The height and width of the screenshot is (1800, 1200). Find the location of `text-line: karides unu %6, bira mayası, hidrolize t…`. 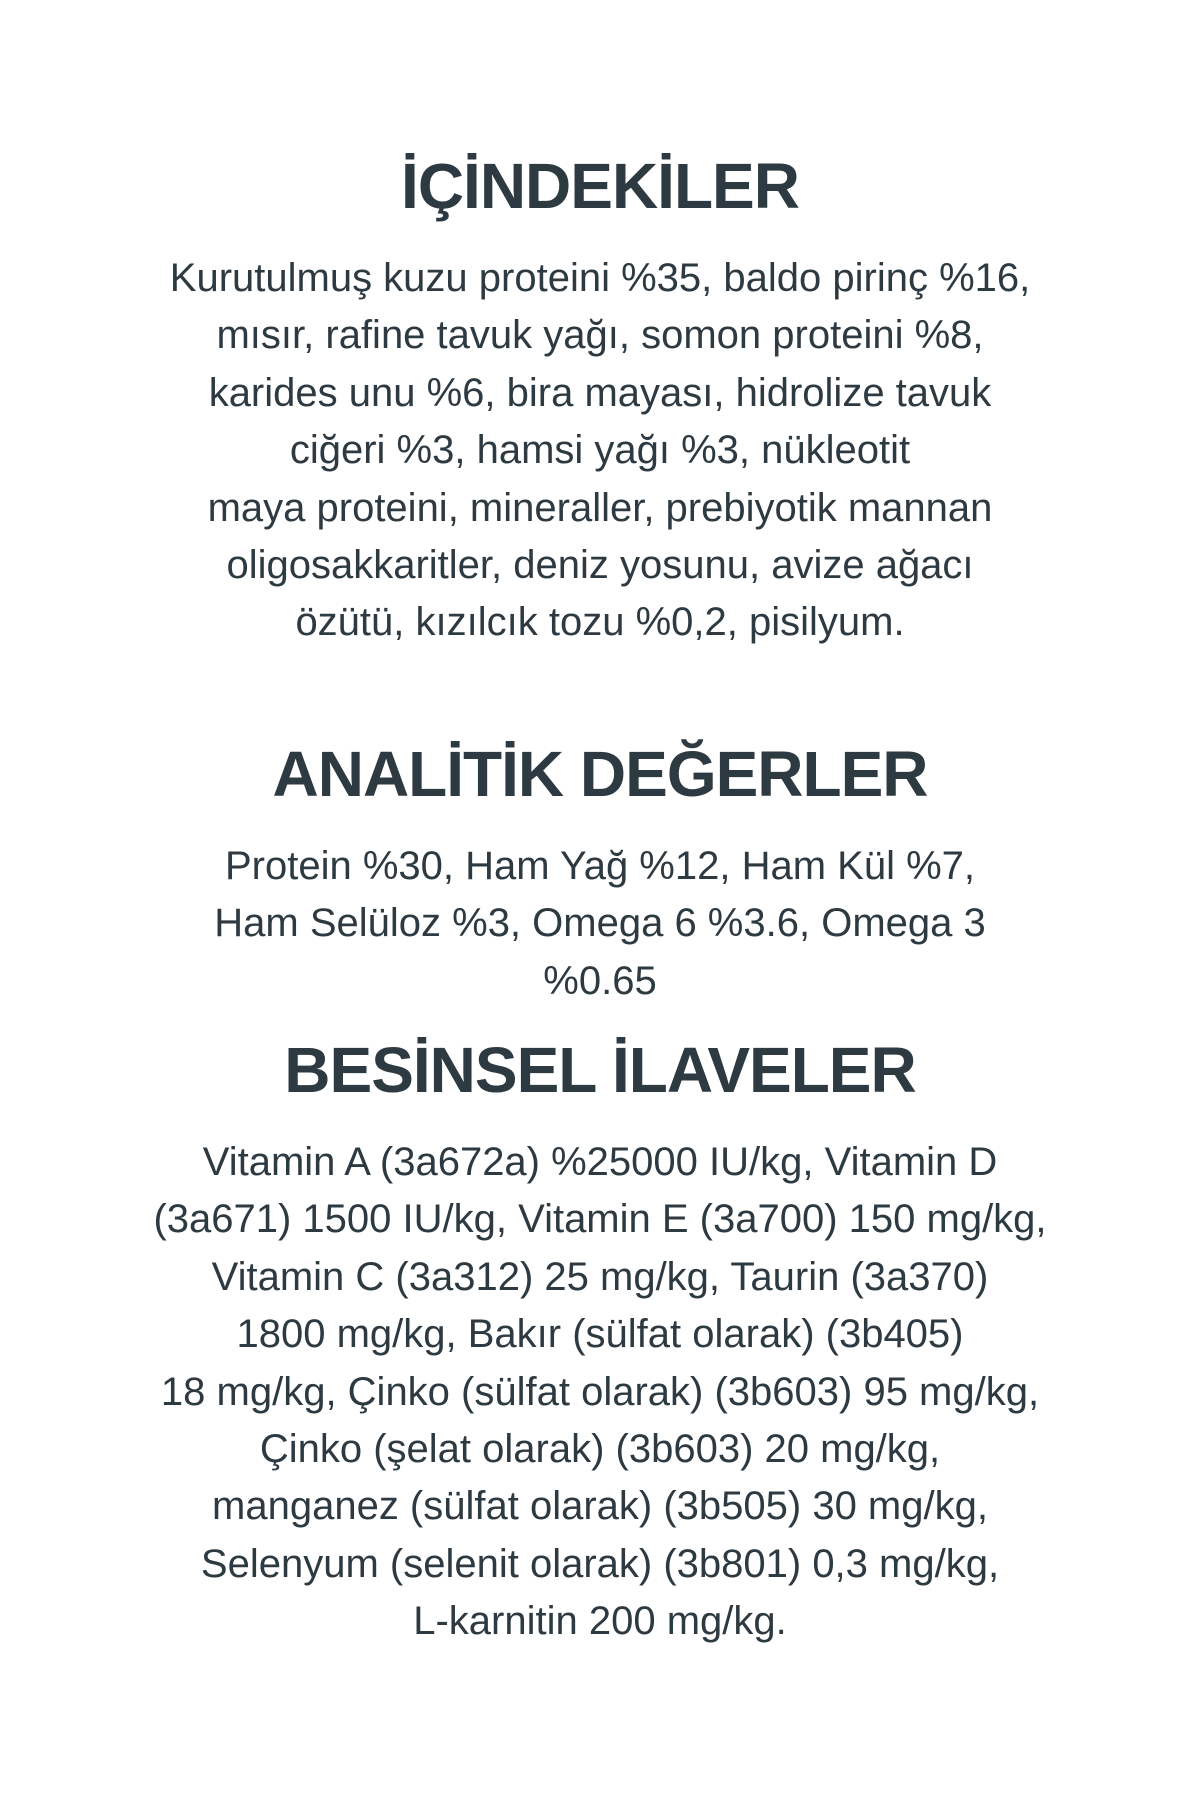

text-line: karides unu %6, bira mayası, hidrolize t… is located at coordinates (600, 392).